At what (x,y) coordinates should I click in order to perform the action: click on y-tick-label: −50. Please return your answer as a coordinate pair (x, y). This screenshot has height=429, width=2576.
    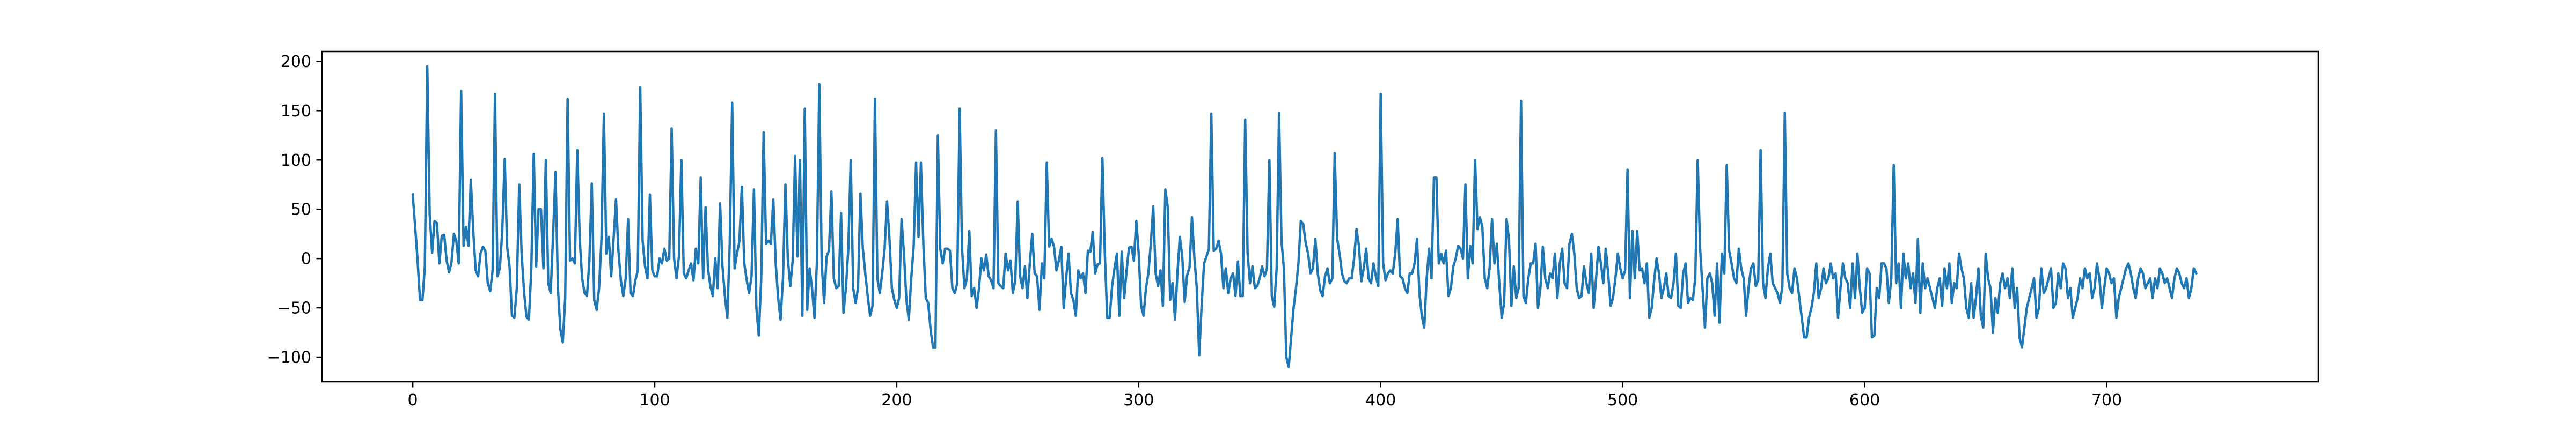
    Looking at the image, I should click on (294, 308).